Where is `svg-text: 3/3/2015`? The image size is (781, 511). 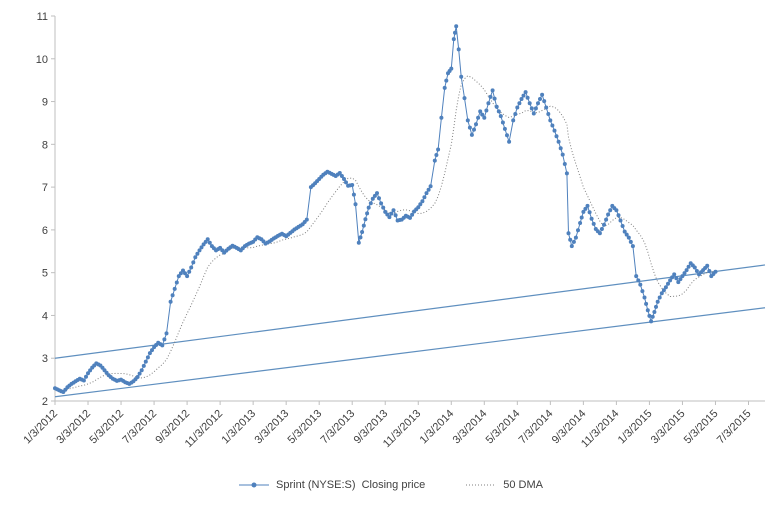 svg-text: 3/3/2015 is located at coordinates (668, 427).